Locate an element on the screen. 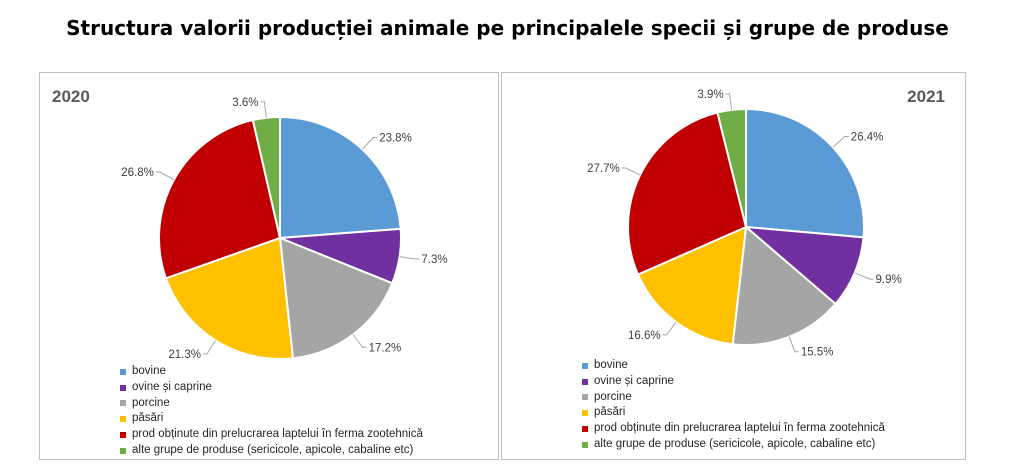 Image resolution: width=1015 pixels, height=468 pixels. data-label: 7.3% is located at coordinates (434, 260).